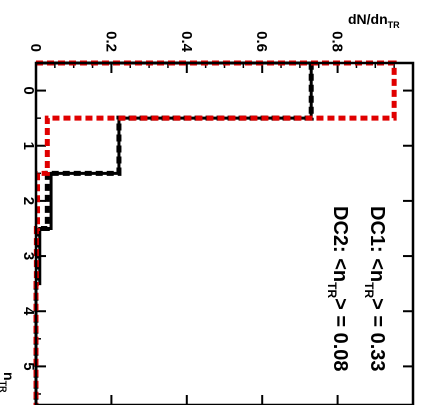 The image size is (424, 405). I want to click on annotation-dc2: DC2: <nTR> = 0.08, so click(338, 289).